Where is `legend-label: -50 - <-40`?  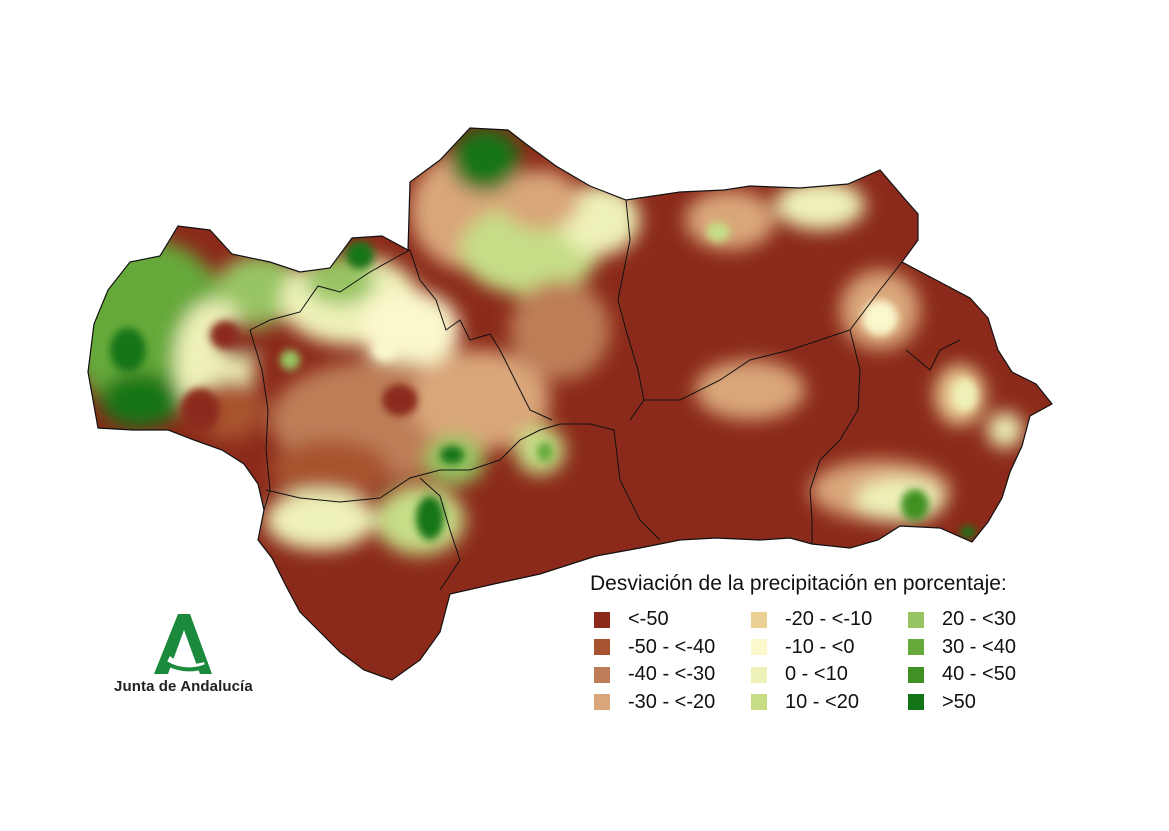
legend-label: -50 - <-40 is located at coordinates (672, 646).